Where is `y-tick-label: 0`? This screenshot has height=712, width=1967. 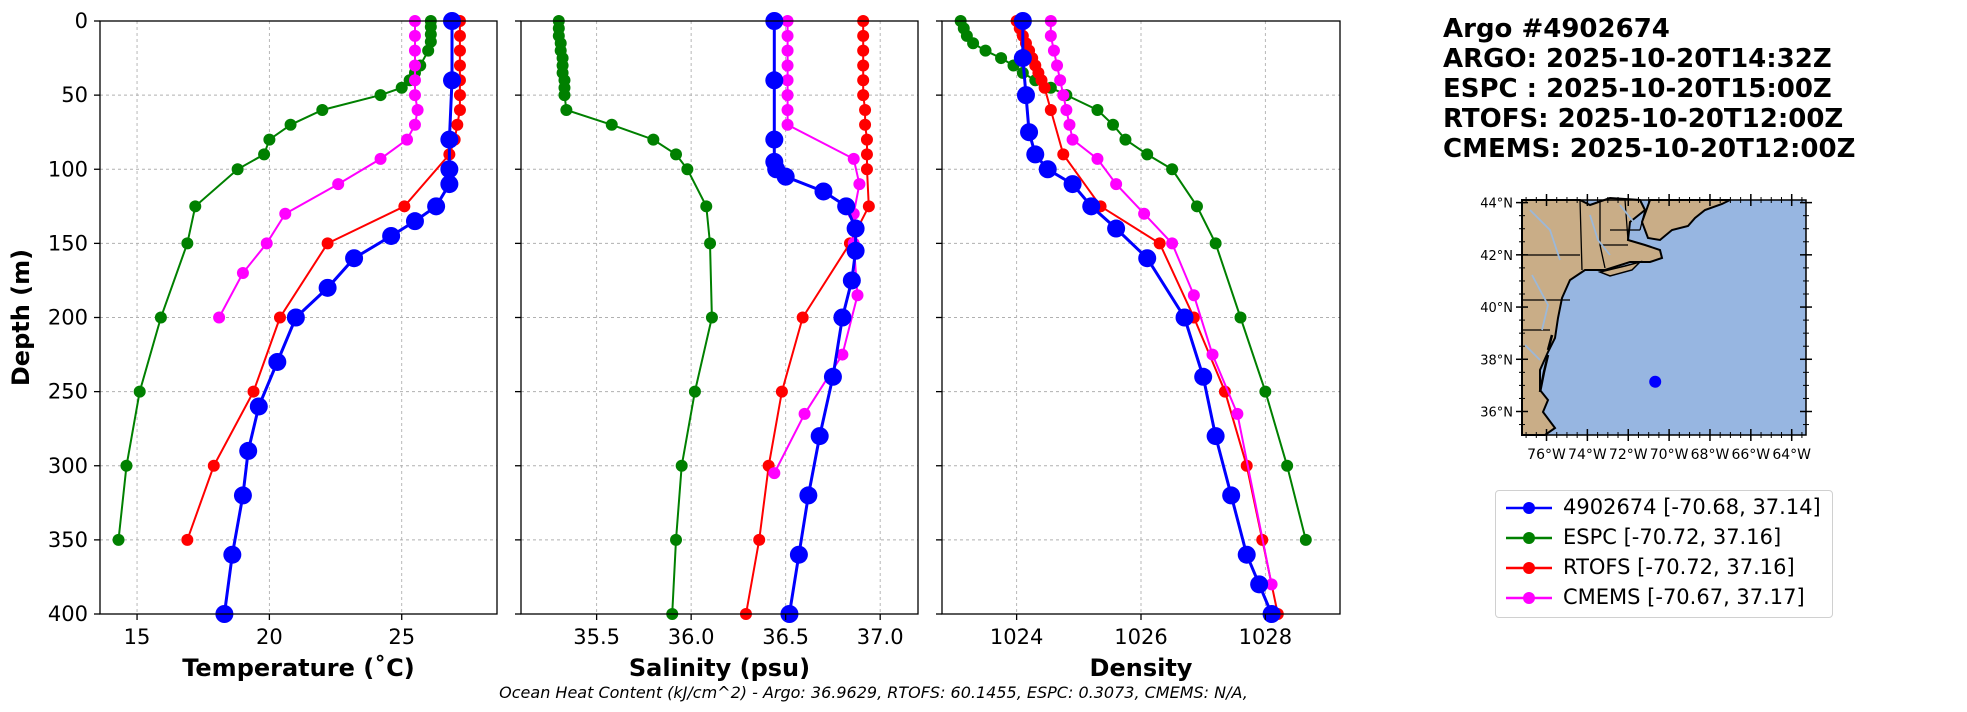
y-tick-label: 0 is located at coordinates (81, 21).